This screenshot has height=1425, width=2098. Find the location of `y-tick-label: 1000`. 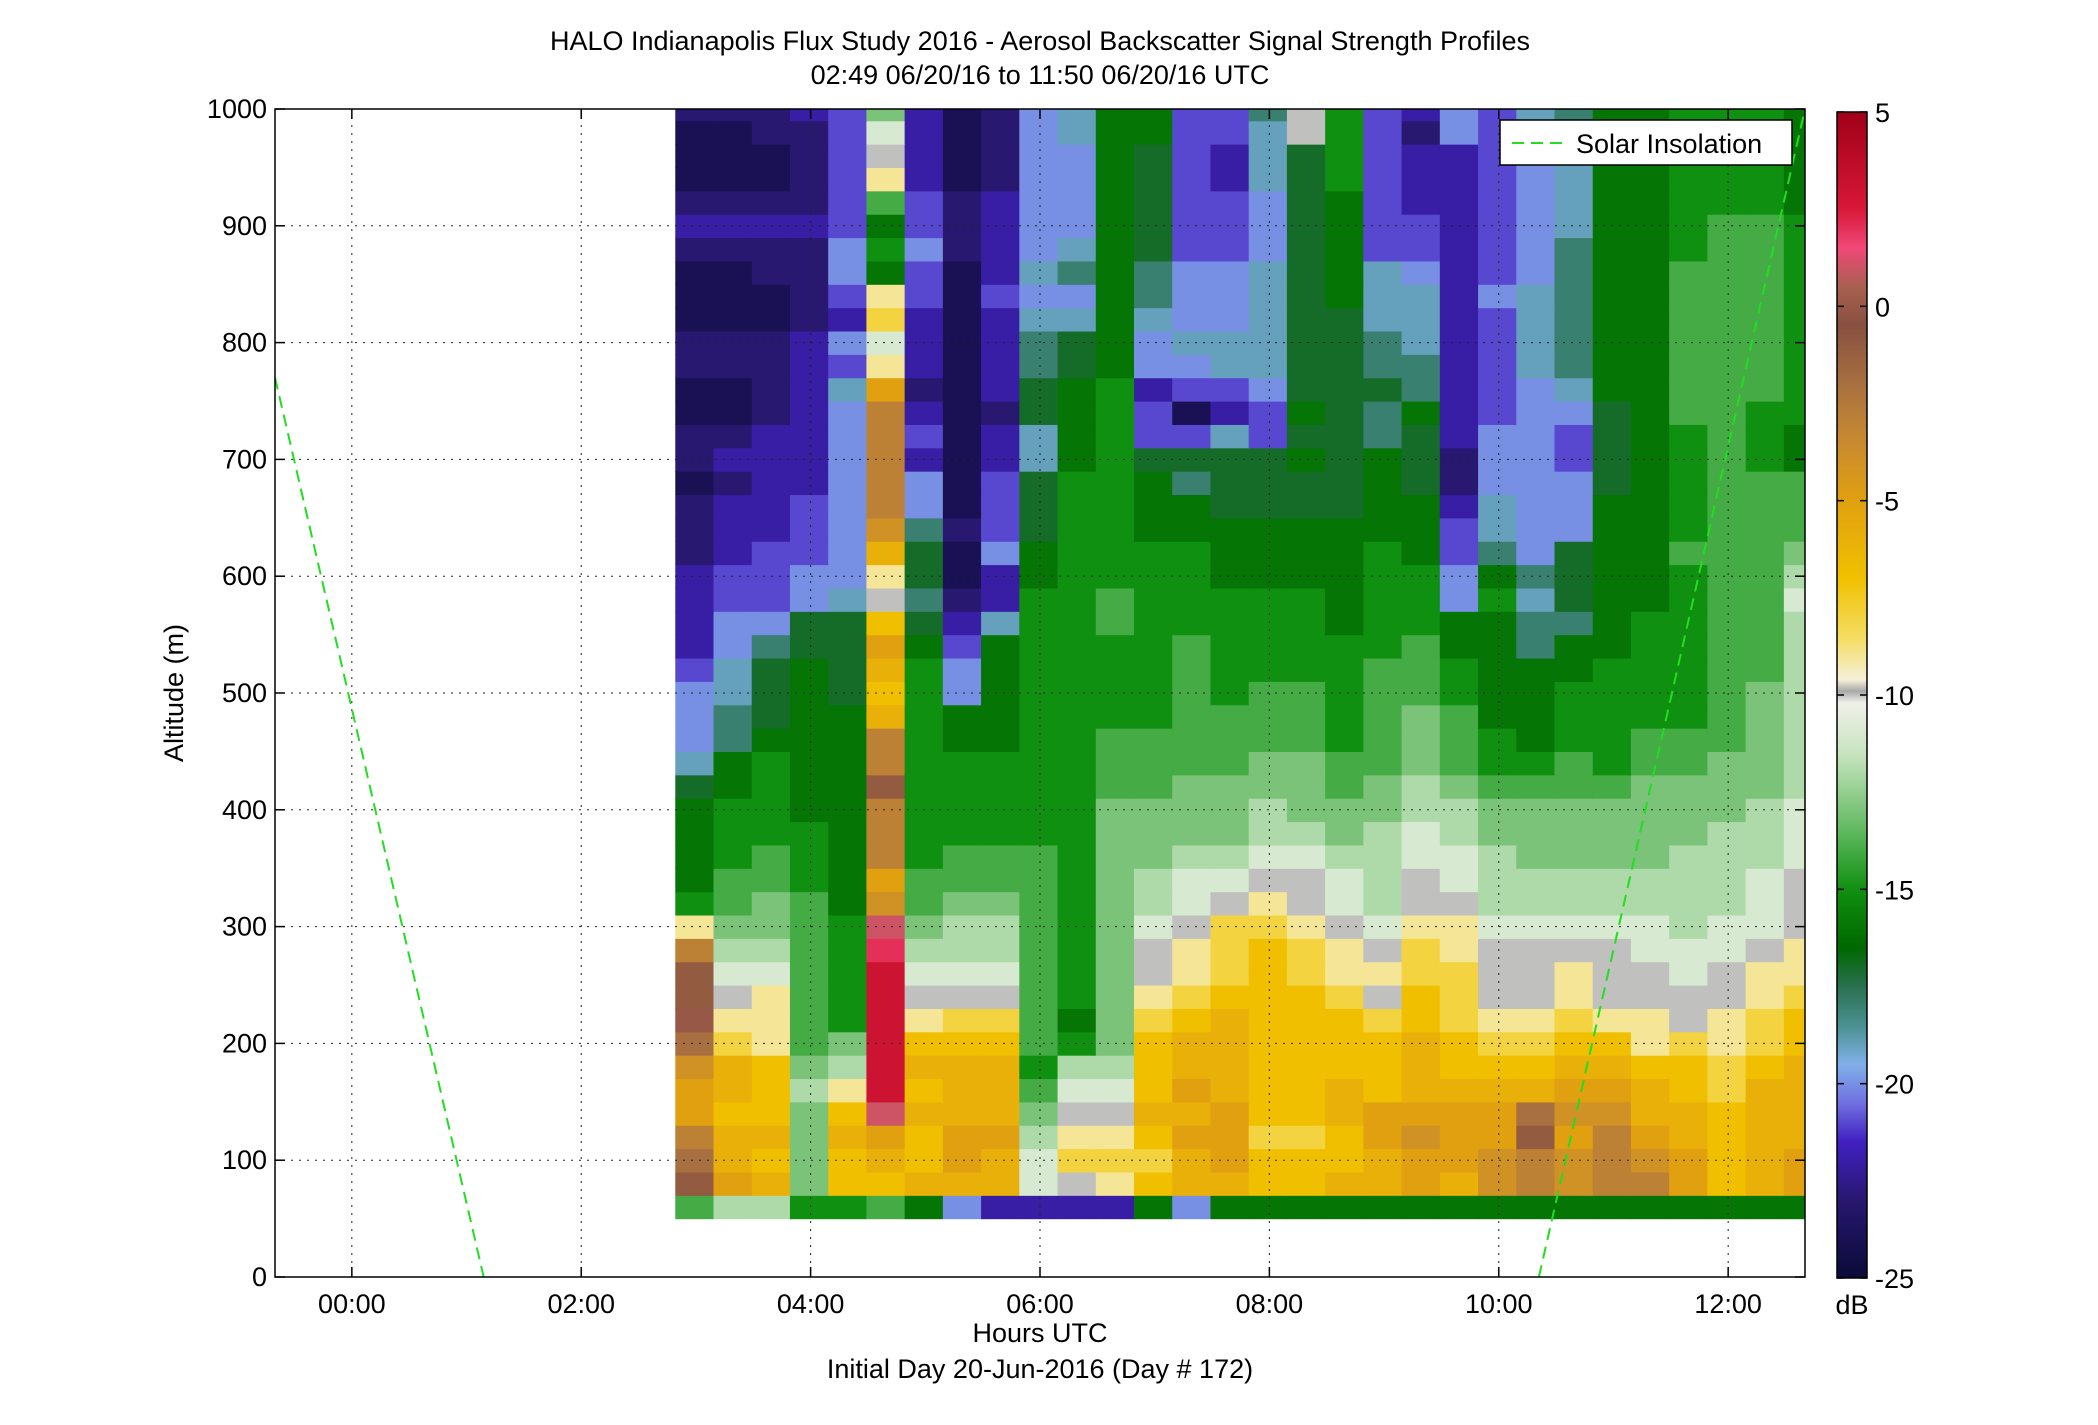

y-tick-label: 1000 is located at coordinates (237, 109).